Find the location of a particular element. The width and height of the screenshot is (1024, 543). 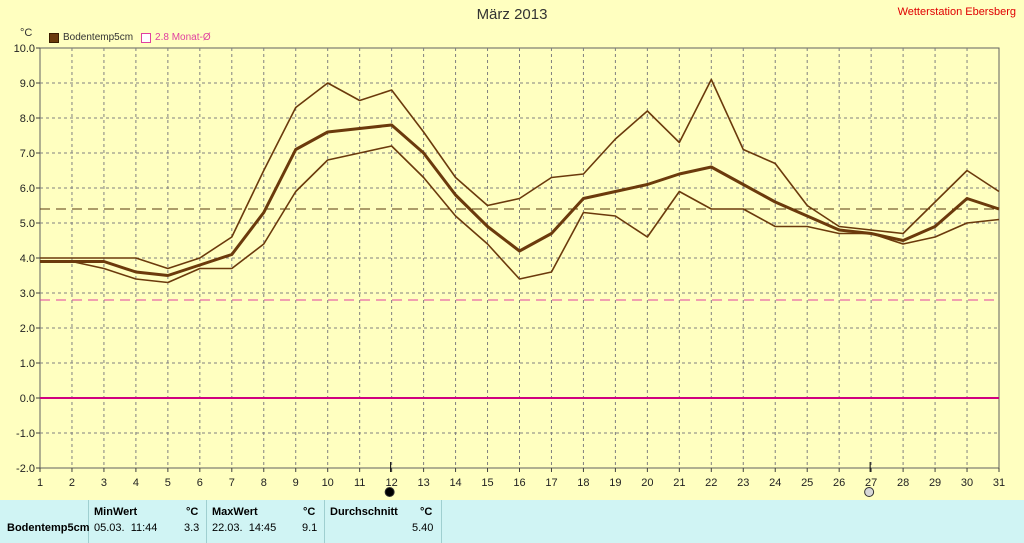

stats-header-min-unit: °C is located at coordinates (192, 512).